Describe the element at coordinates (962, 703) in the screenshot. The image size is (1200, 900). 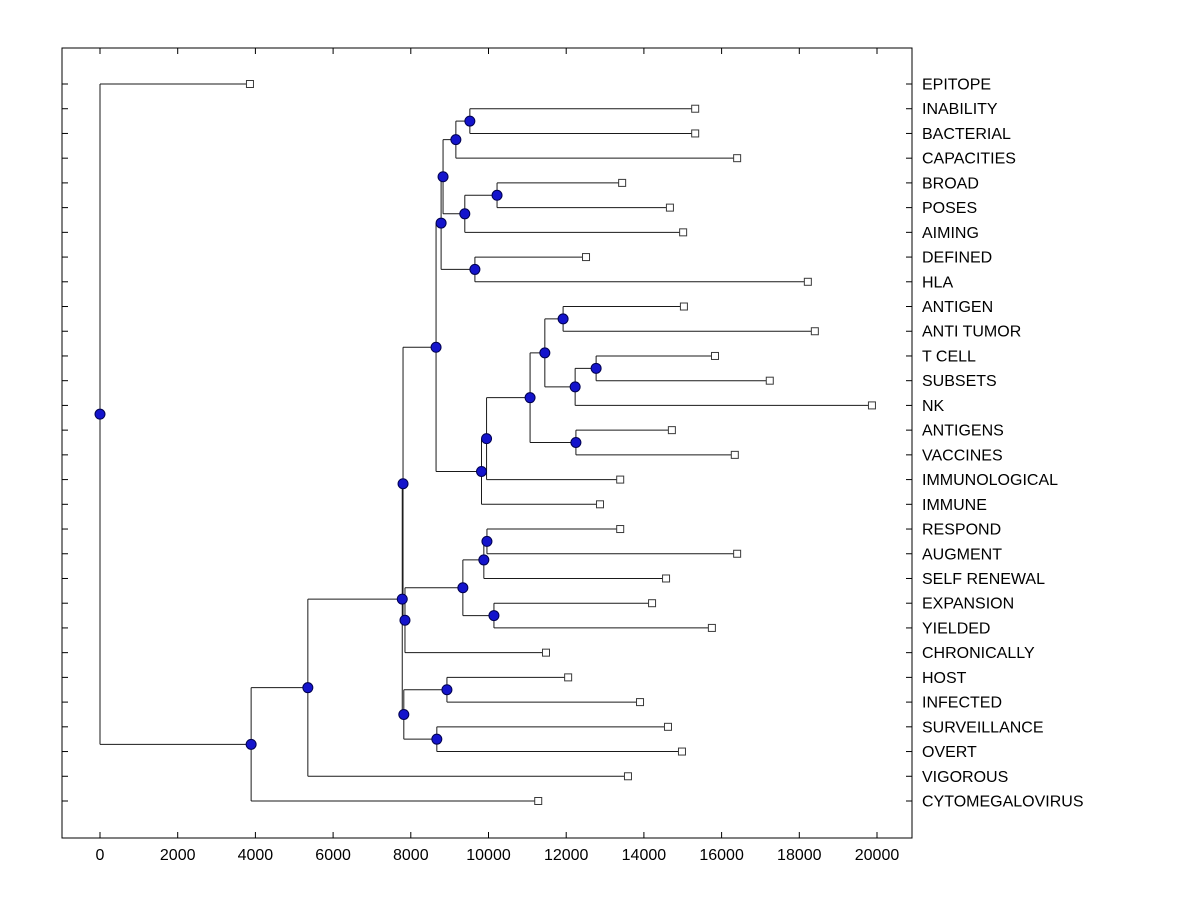
I see `leaf-label: INFECTED` at that location.